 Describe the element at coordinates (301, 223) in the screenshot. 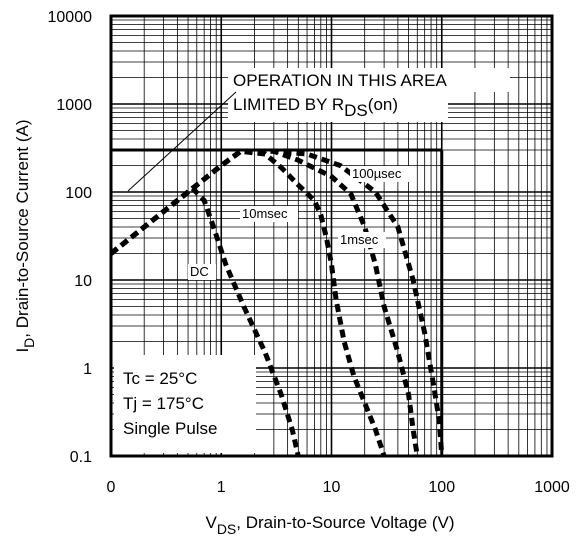

I see `series-labels: DC 10msec 1msec 100µsec` at that location.